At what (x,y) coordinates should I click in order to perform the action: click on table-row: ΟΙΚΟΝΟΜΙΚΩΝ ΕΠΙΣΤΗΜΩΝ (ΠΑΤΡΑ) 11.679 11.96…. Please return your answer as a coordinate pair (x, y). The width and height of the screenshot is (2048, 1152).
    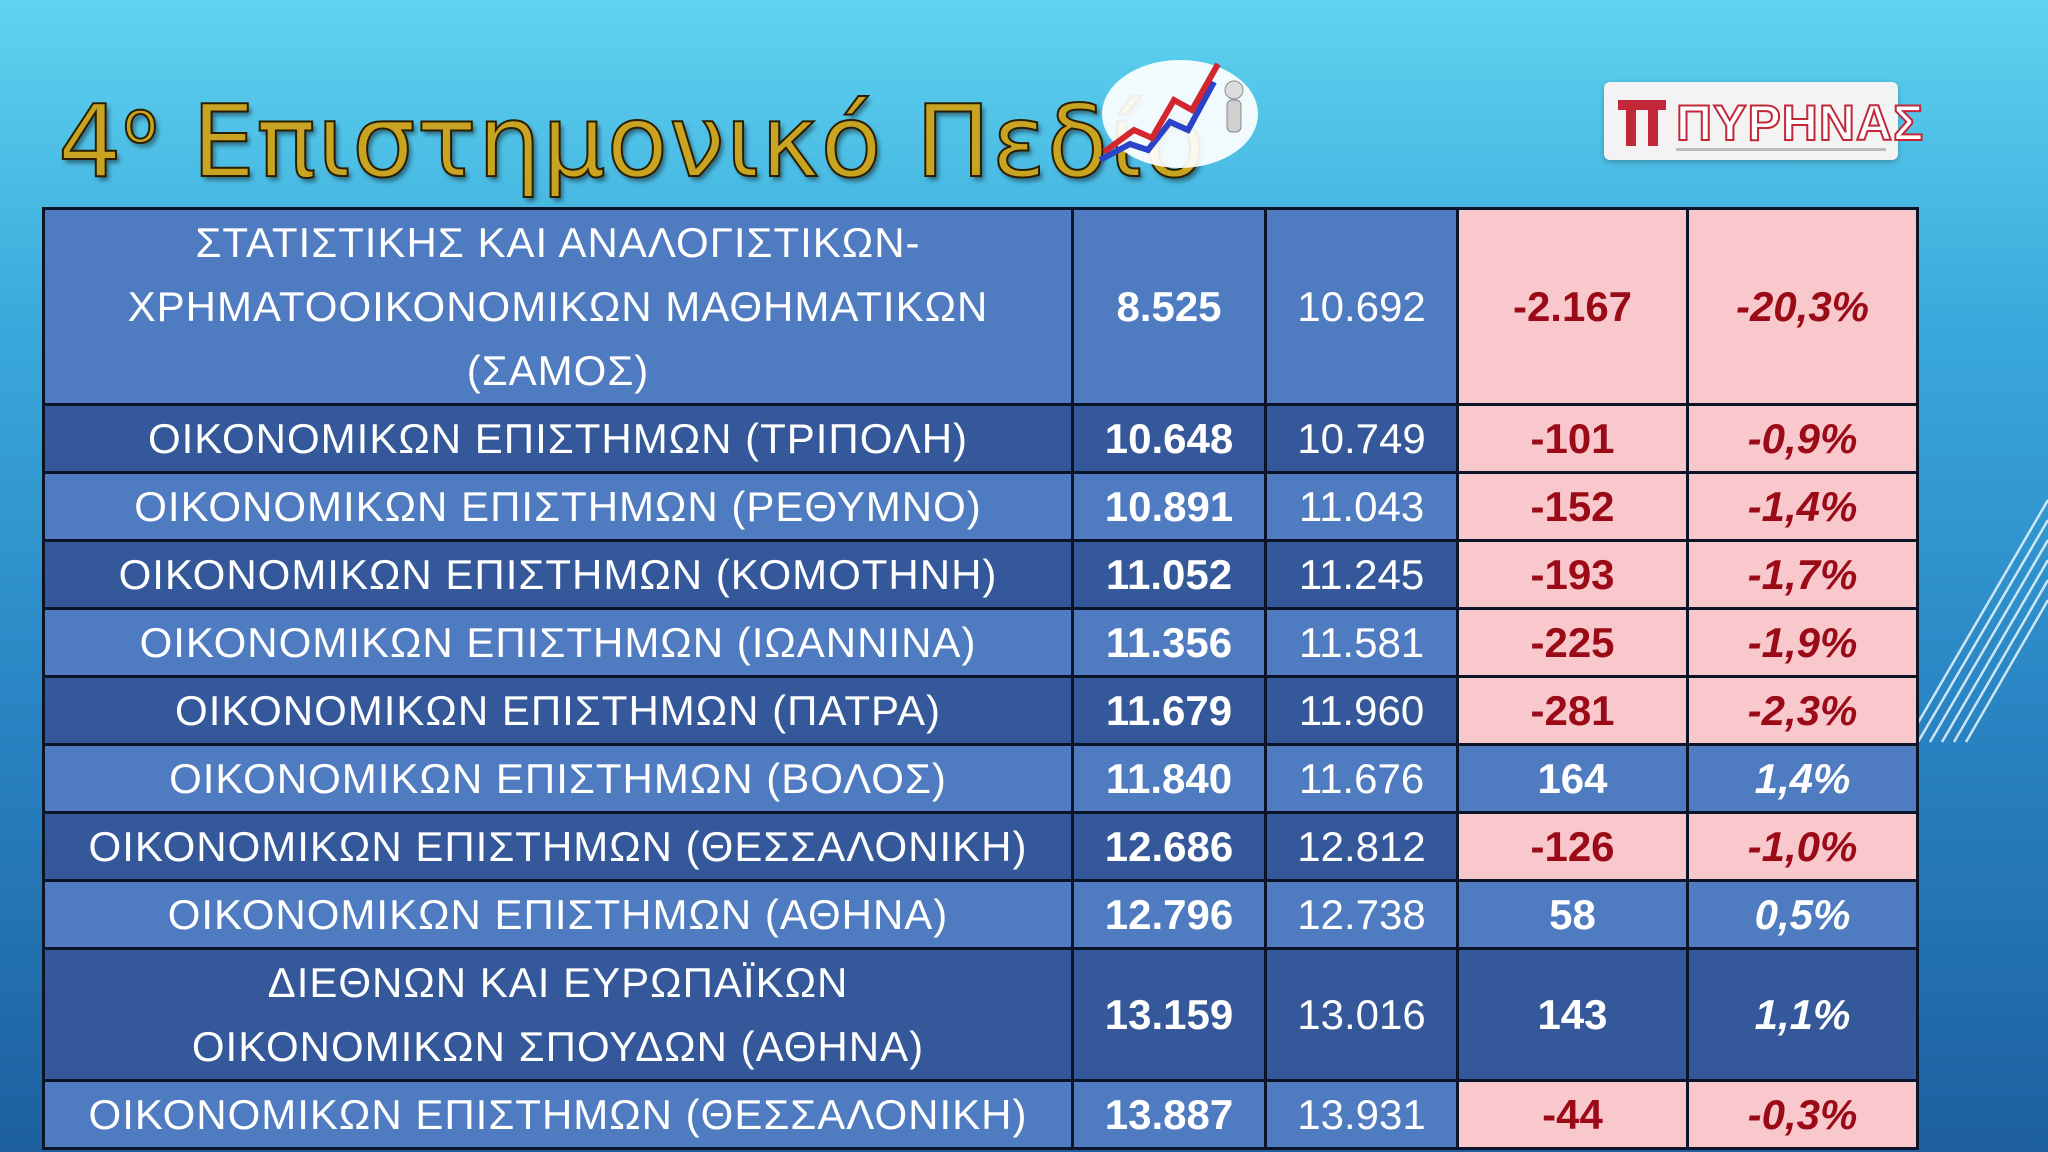
    Looking at the image, I should click on (980, 710).